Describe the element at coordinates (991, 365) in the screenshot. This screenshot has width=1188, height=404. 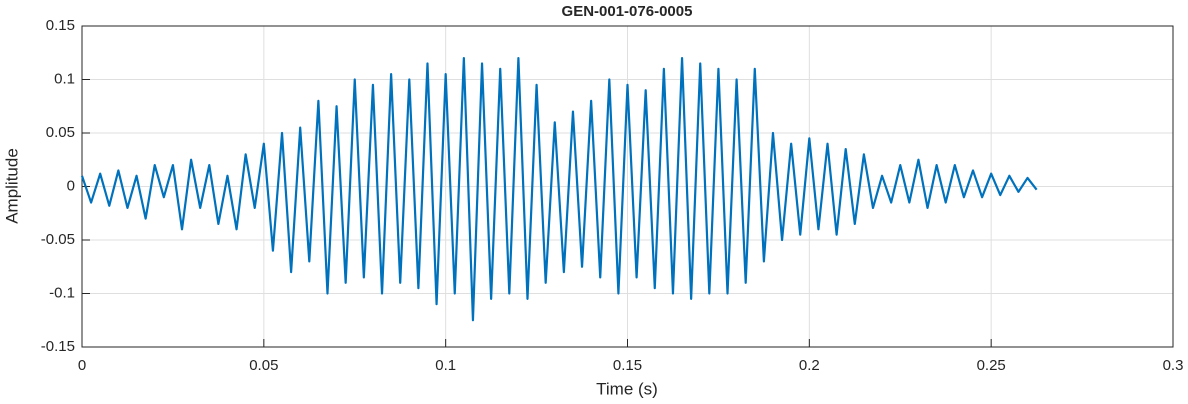
I see `x-tick-label: 0.25` at that location.